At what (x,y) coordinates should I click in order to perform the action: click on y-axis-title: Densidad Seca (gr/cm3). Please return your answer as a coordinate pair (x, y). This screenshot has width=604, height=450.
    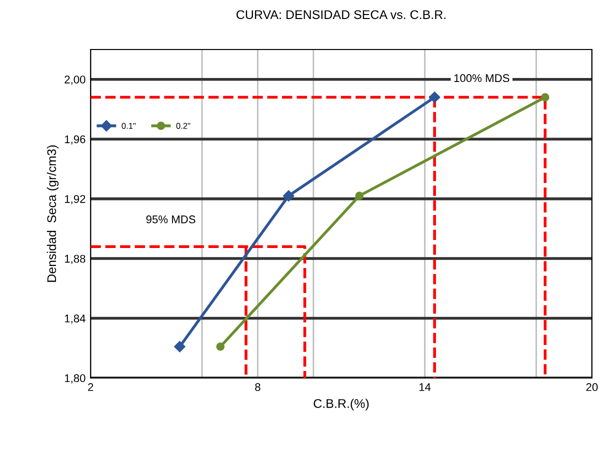
    Looking at the image, I should click on (52, 213).